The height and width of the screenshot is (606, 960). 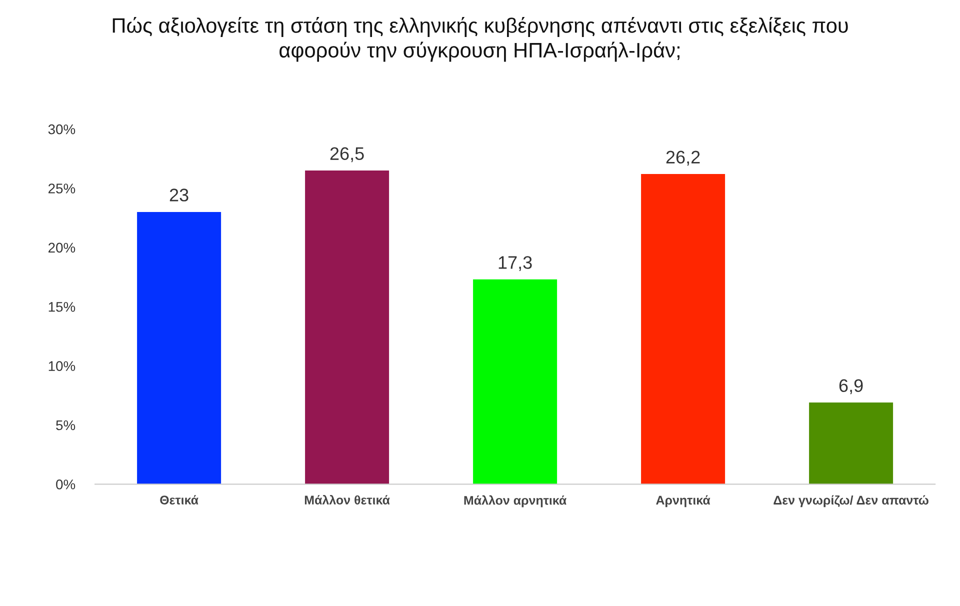 What do you see at coordinates (62, 307) in the screenshot?
I see `y-tick-label: 15%` at bounding box center [62, 307].